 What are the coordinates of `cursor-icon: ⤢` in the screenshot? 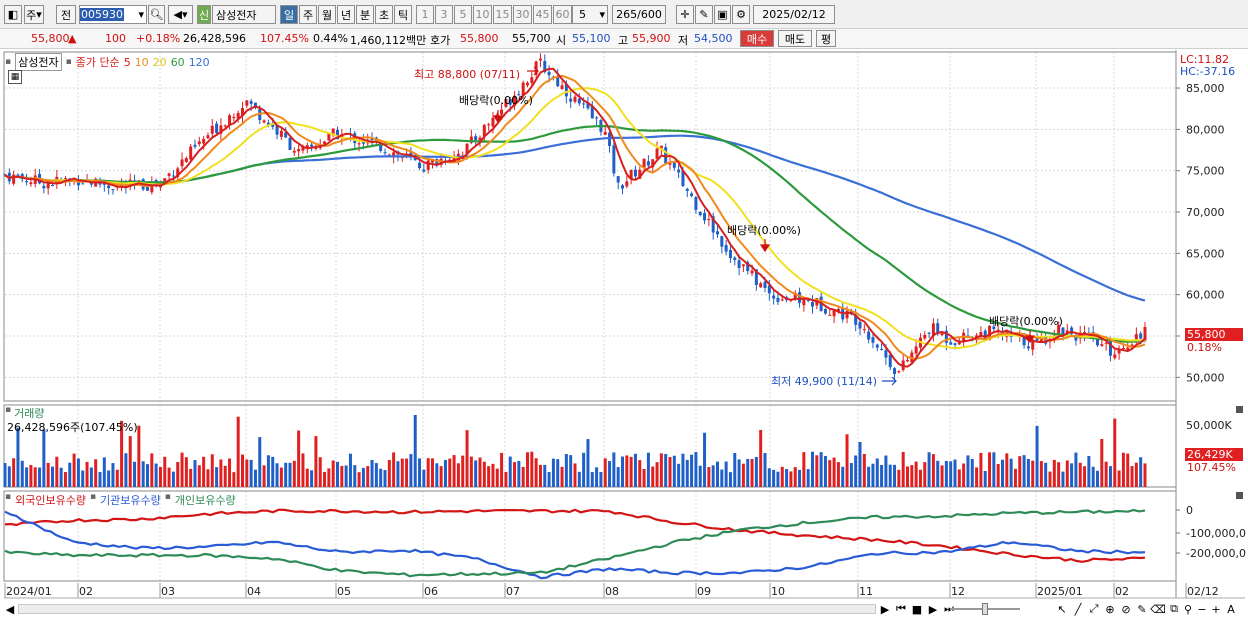 It's located at (1094, 608).